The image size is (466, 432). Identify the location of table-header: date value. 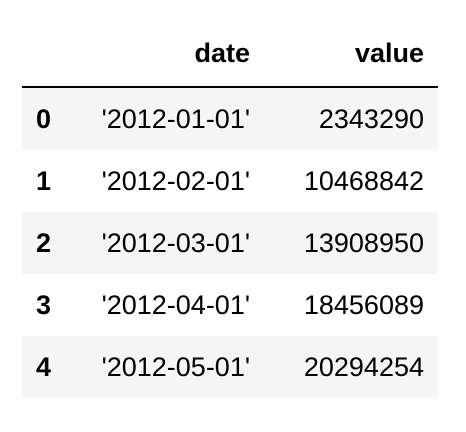
(230, 54).